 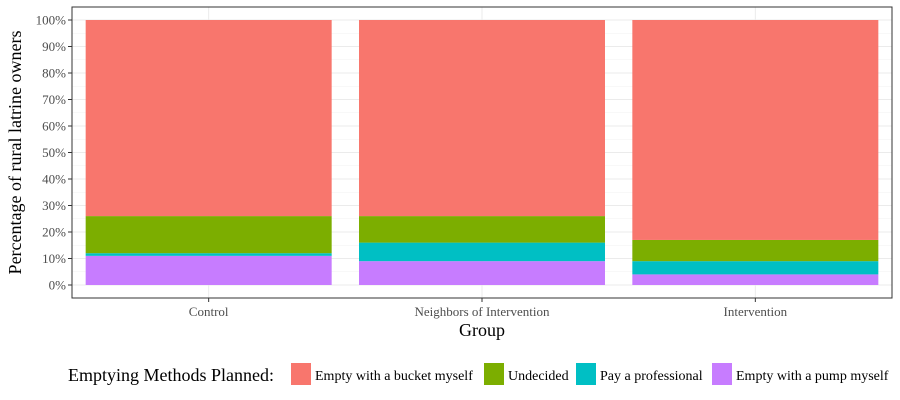 I want to click on y-tick-label: 0%, so click(x=58, y=285).